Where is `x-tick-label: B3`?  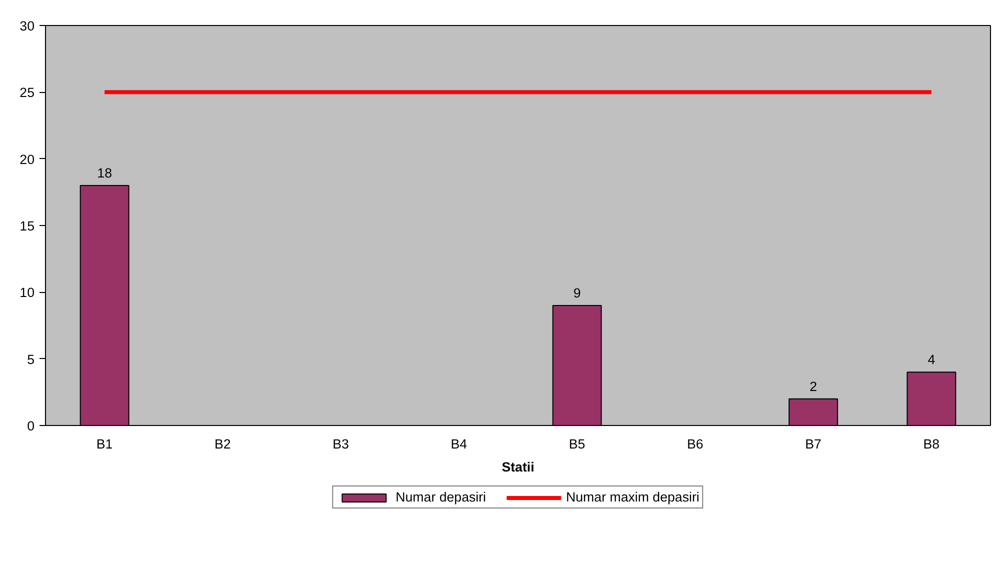 x-tick-label: B3 is located at coordinates (340, 444).